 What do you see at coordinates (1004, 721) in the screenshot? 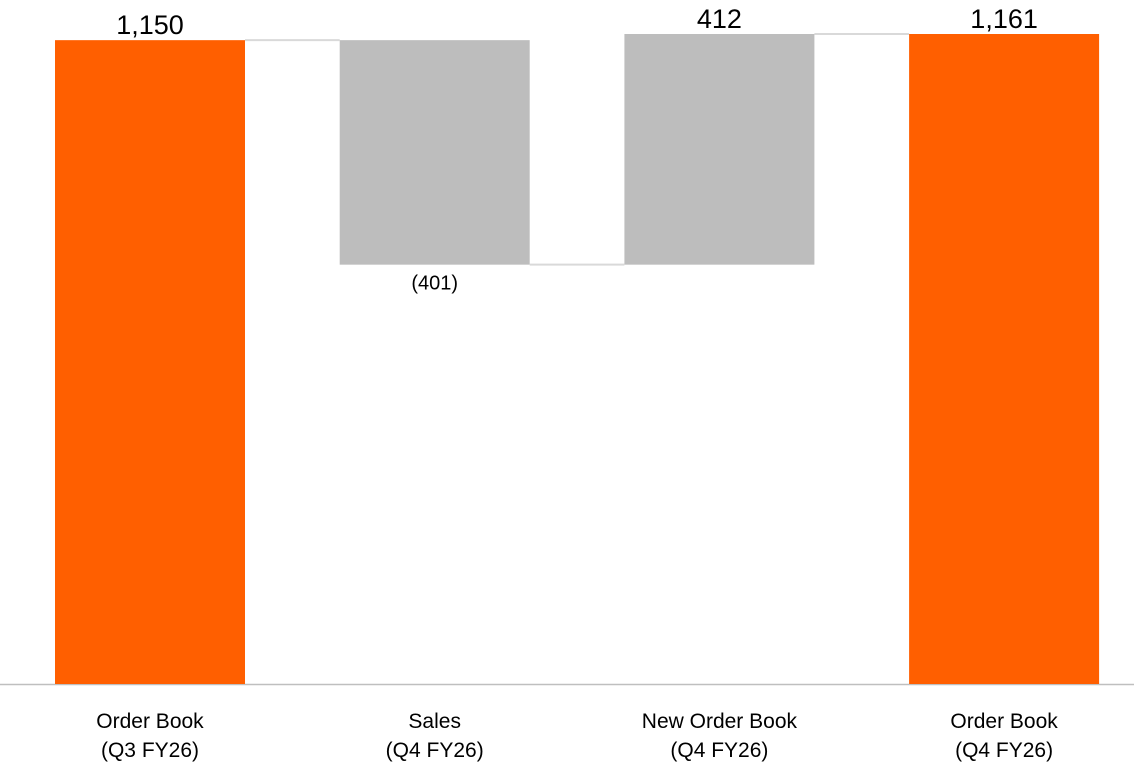
I see `category-label-4-line-1: Order Book` at bounding box center [1004, 721].